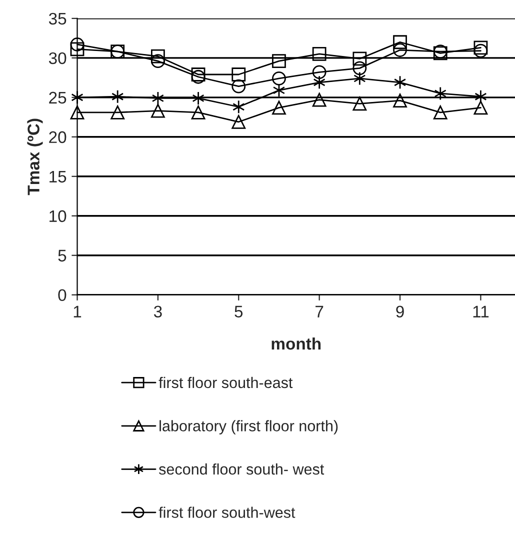  I want to click on y-tick-label: 15, so click(58, 176).